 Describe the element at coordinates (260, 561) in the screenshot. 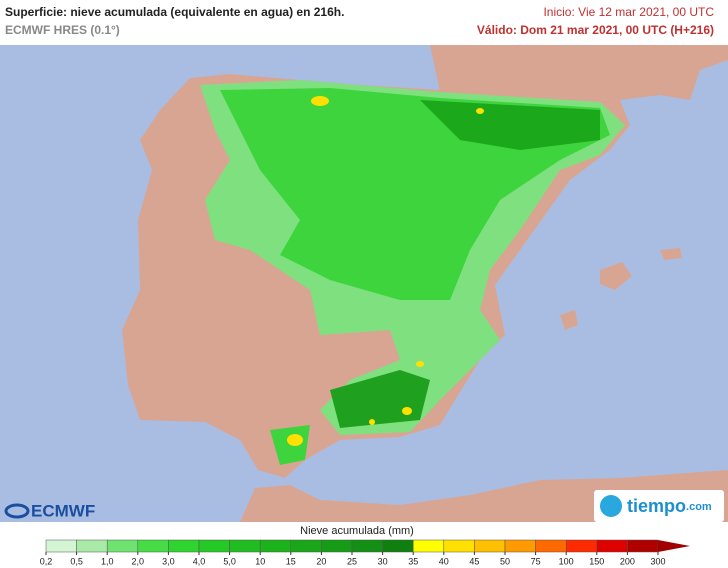

I see `legend-tick-label: 10` at that location.